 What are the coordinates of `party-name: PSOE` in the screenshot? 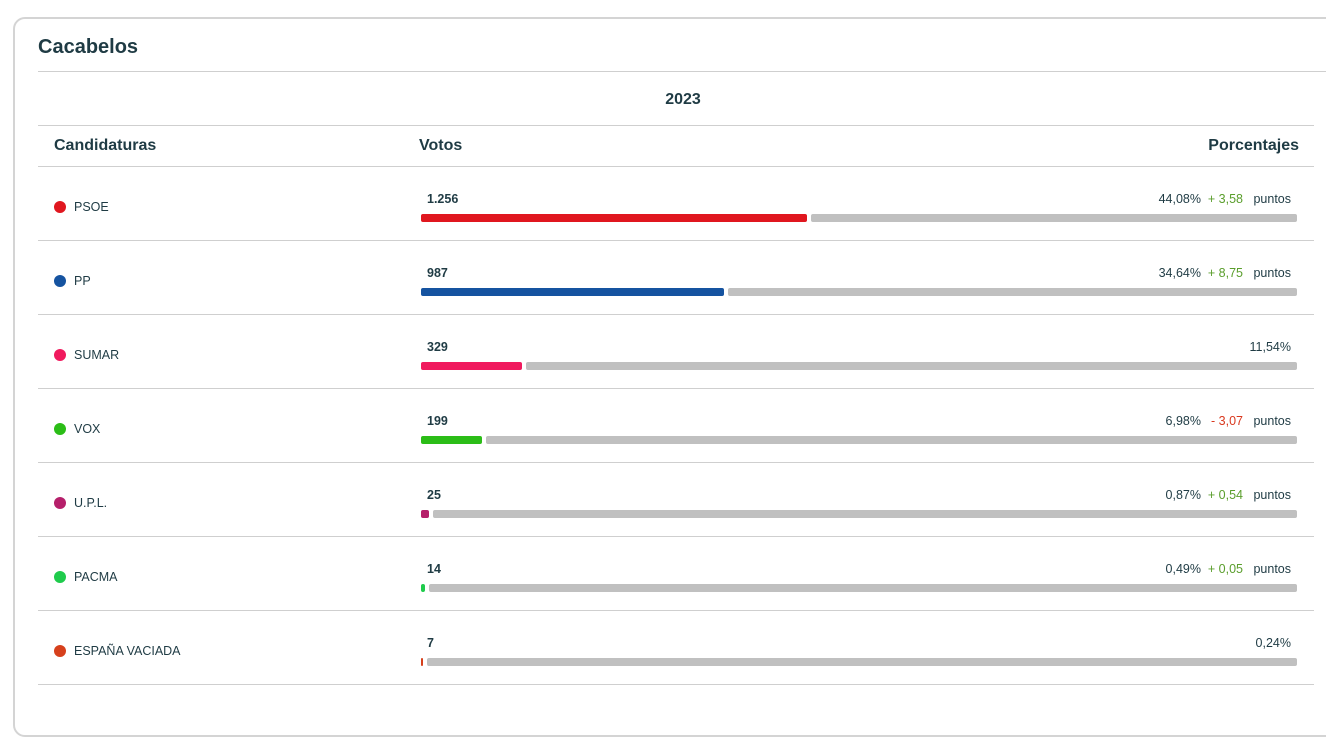 It's located at (91, 207).